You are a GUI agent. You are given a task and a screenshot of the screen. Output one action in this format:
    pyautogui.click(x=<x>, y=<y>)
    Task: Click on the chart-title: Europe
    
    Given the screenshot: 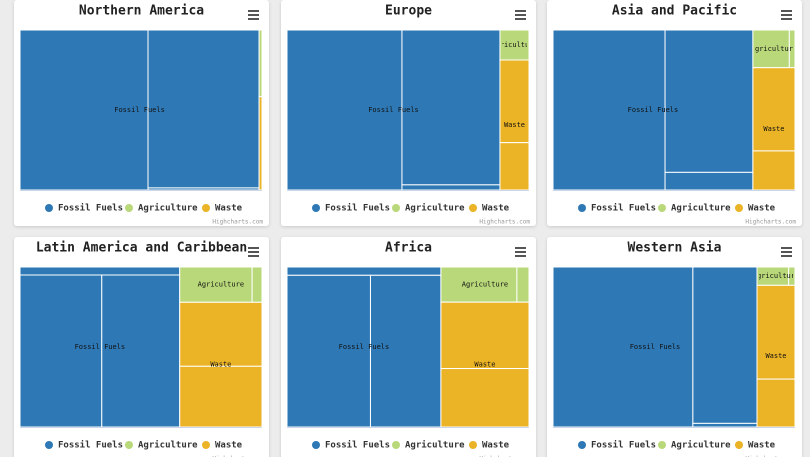 What is the action you would take?
    pyautogui.click(x=408, y=11)
    